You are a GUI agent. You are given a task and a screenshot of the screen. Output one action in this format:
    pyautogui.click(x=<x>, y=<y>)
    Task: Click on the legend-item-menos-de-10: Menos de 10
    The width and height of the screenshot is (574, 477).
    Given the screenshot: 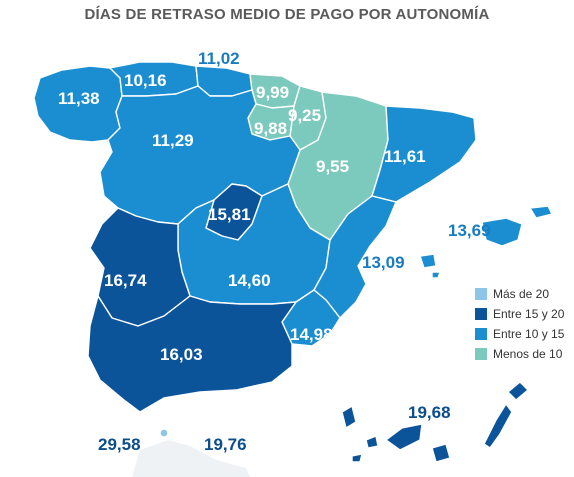 What is the action you would take?
    pyautogui.click(x=519, y=354)
    